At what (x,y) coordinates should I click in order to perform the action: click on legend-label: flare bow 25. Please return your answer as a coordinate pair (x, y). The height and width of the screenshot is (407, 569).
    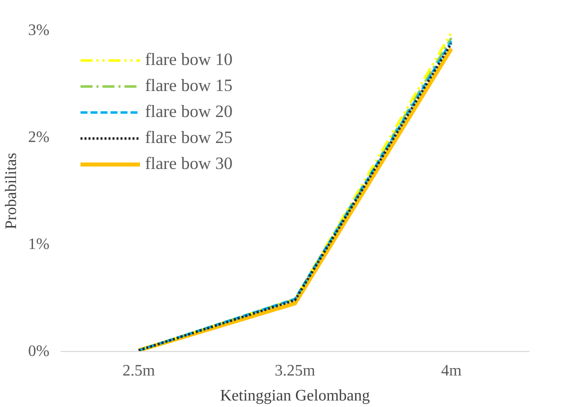
    Looking at the image, I should click on (189, 138).